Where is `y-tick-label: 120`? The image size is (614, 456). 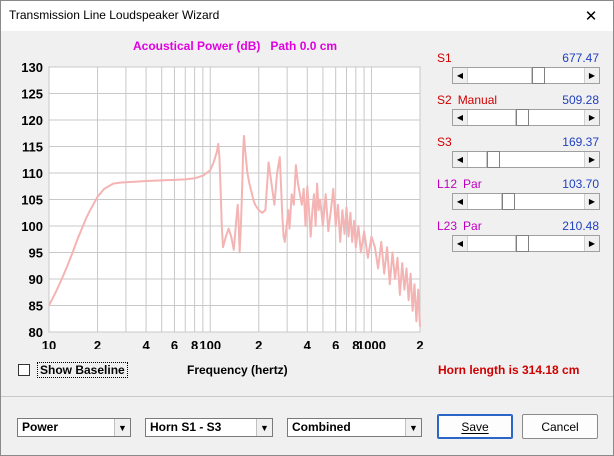
y-tick-label: 120 is located at coordinates (32, 120).